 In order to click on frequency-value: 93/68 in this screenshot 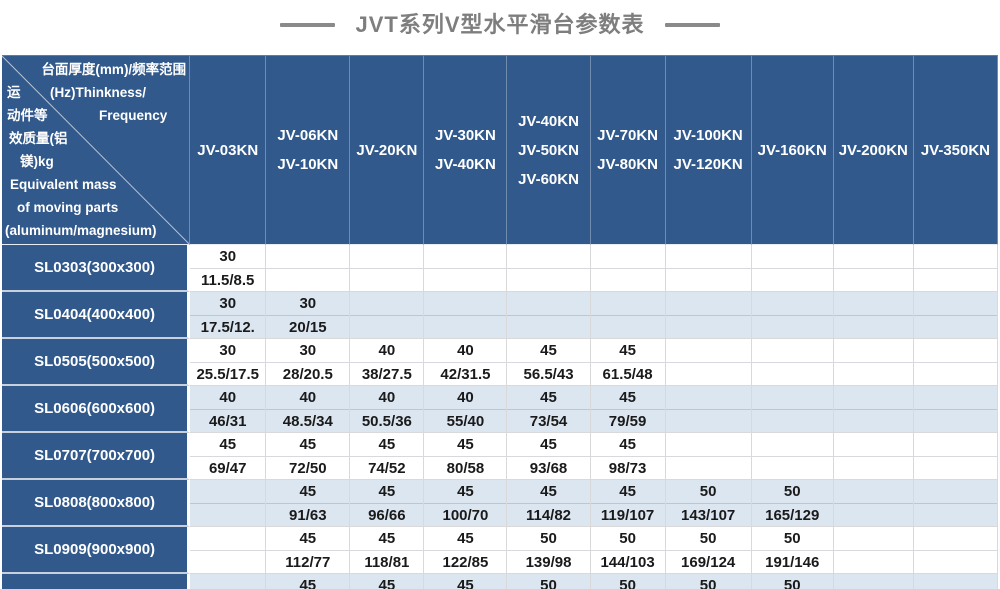, I will do `click(548, 467)`.